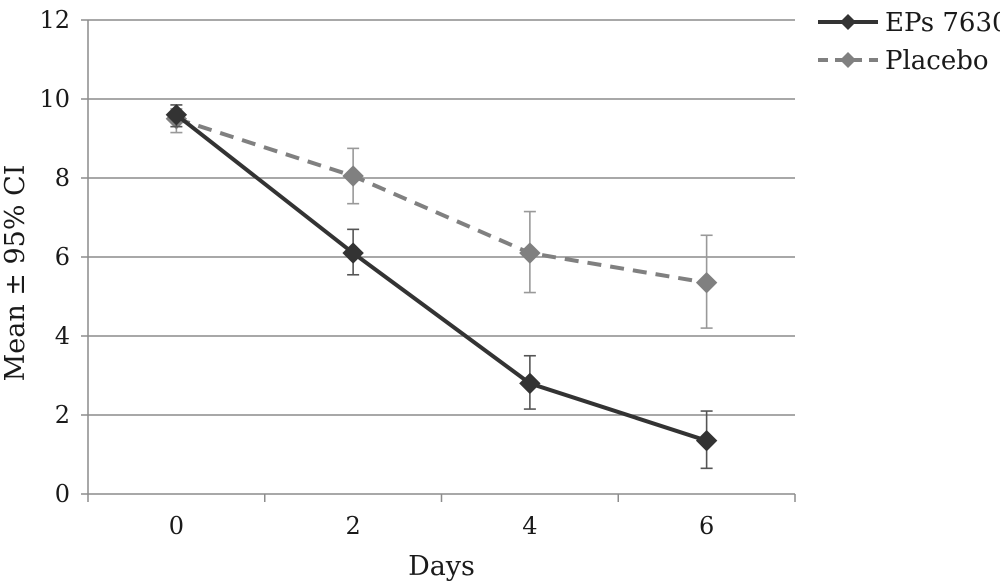 The width and height of the screenshot is (1000, 587). I want to click on y-tick-label: 8, so click(62, 178).